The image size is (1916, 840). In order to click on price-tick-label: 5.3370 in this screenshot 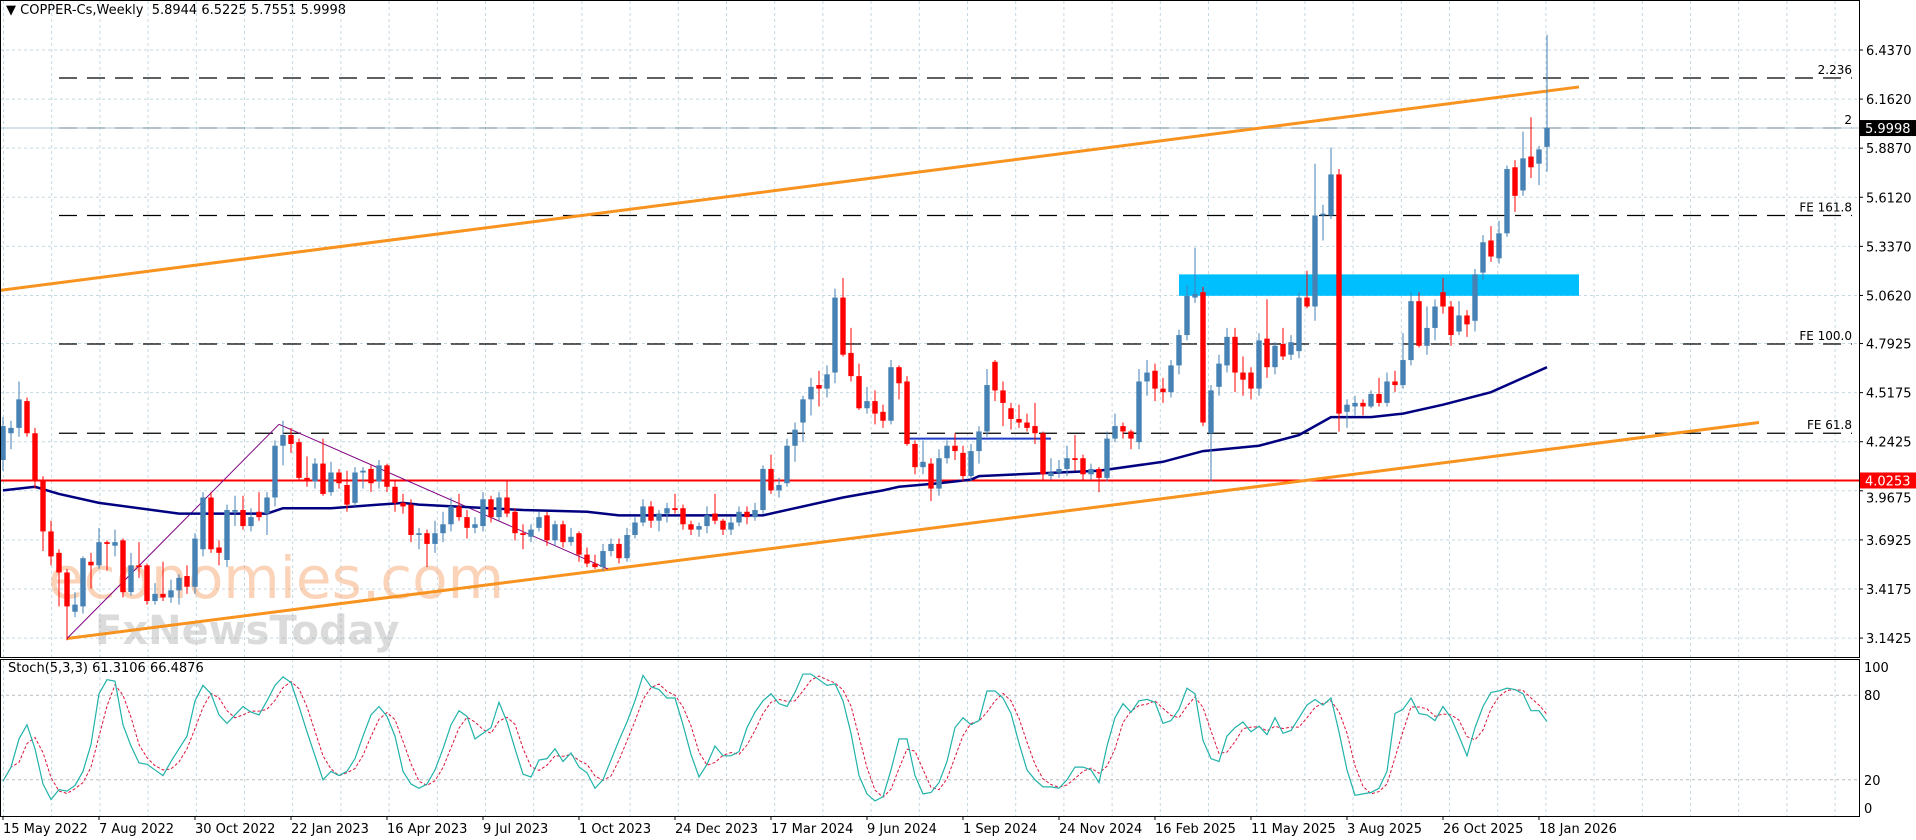, I will do `click(1889, 247)`.